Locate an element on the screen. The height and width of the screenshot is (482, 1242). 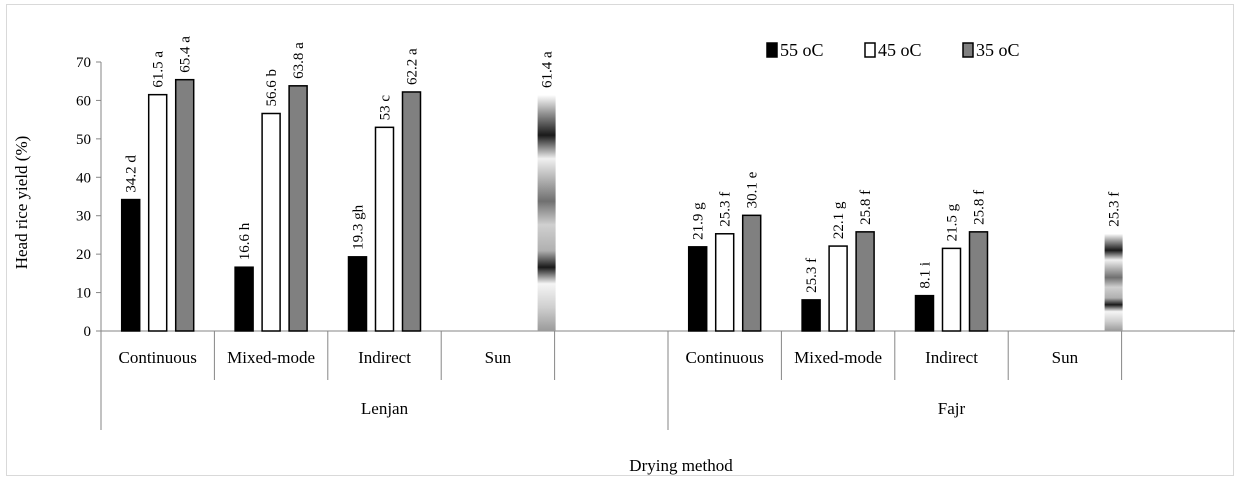
data-label: 30.1 e is located at coordinates (753, 189).